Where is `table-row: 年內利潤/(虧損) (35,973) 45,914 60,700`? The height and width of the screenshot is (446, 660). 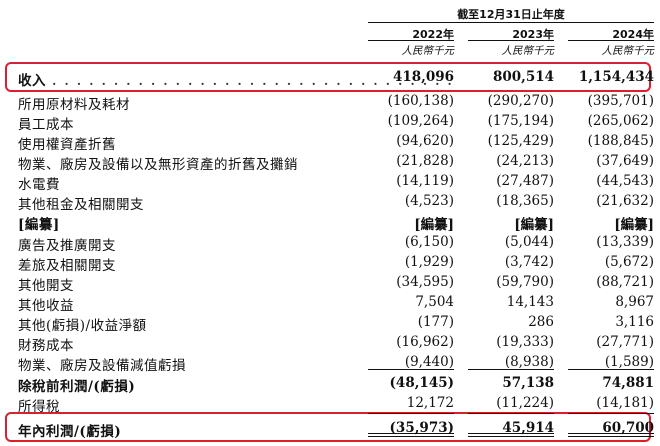 table-row: 年內利潤/(虧損) (35,973) 45,914 60,700 is located at coordinates (330, 429).